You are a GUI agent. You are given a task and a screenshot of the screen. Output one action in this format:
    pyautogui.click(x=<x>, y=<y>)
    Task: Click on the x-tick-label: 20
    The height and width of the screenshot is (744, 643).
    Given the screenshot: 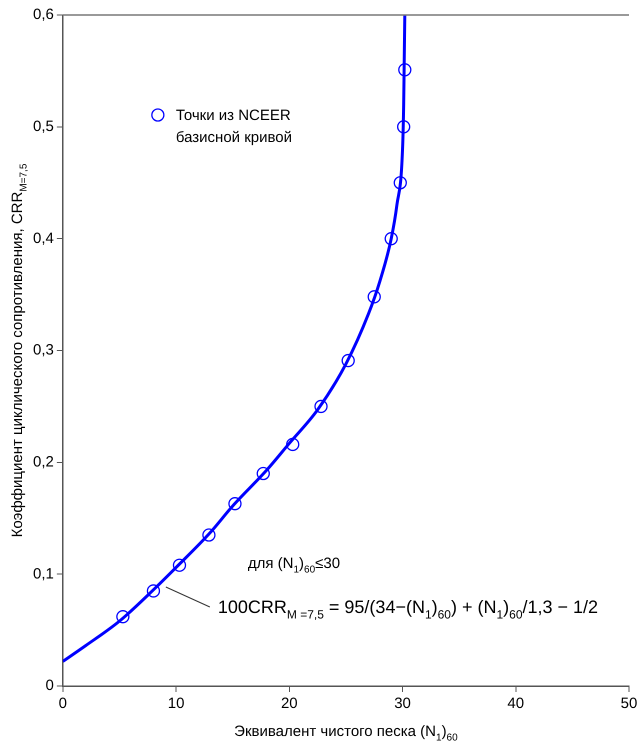 What is the action you would take?
    pyautogui.click(x=289, y=703)
    